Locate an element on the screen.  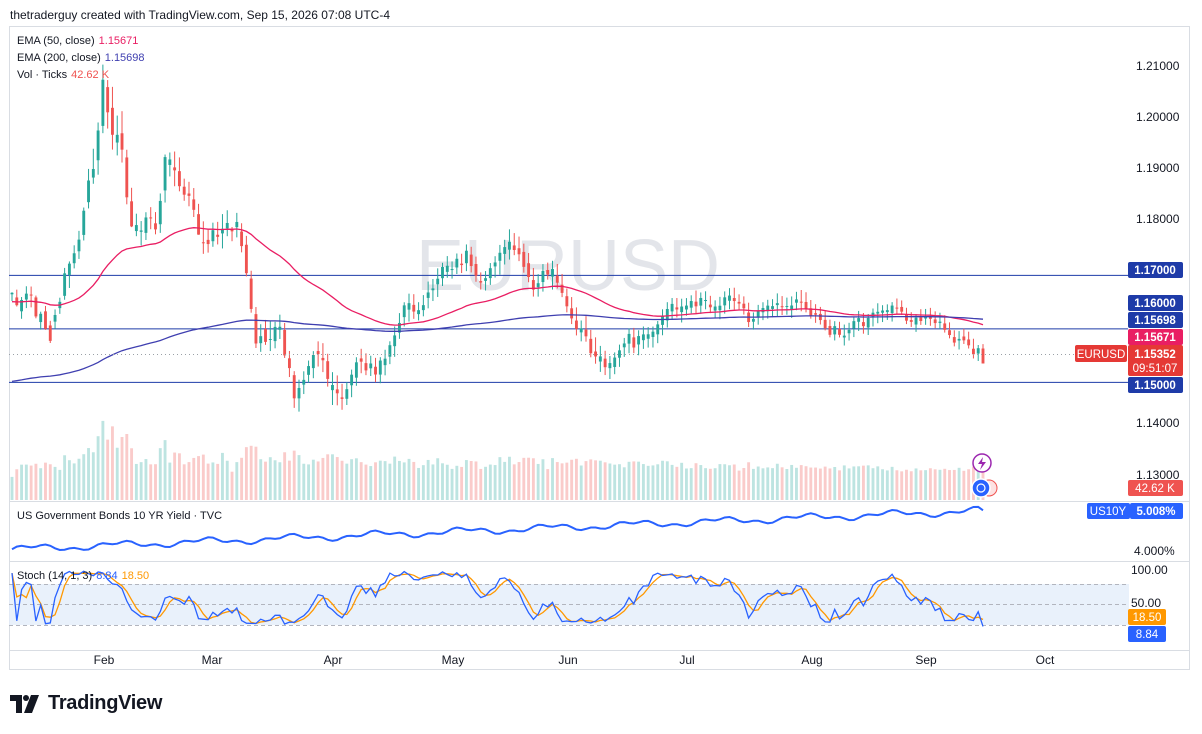
stoch-legend-label: Stoch (14, 1, 3) is located at coordinates (55, 576).